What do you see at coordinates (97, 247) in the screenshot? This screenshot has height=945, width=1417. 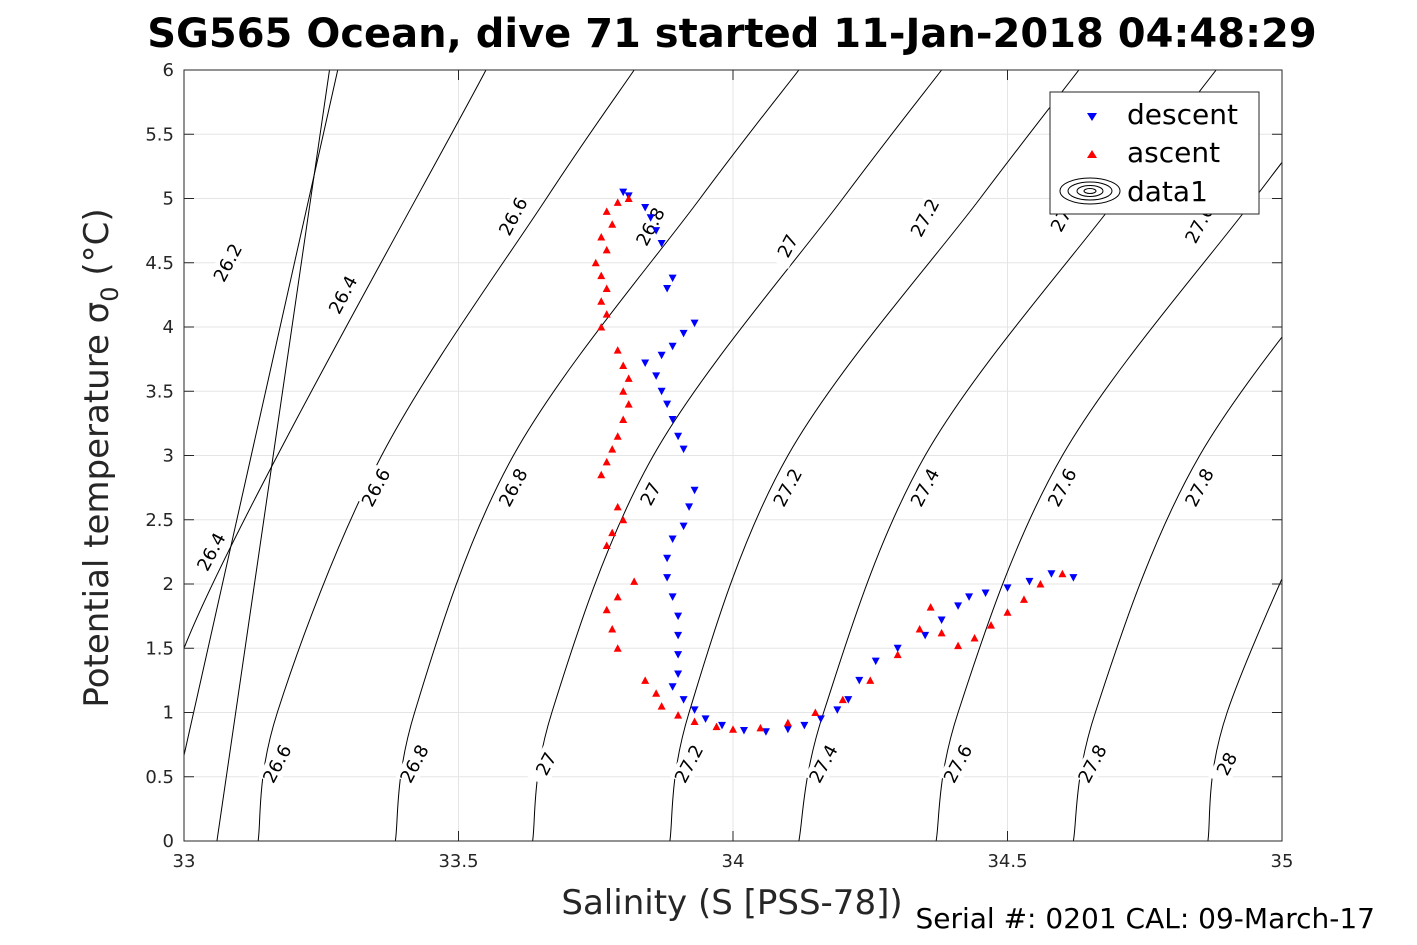 I see `y-axis-label-unit: (°C)` at bounding box center [97, 247].